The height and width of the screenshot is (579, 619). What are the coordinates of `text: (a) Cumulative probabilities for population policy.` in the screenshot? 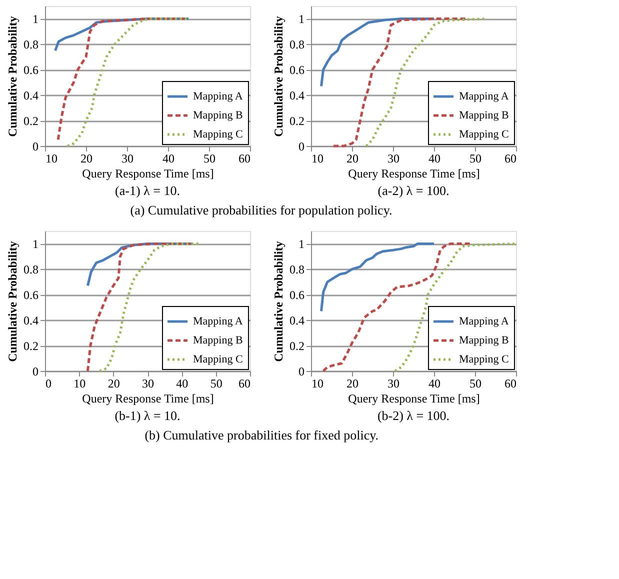 It's located at (261, 210).